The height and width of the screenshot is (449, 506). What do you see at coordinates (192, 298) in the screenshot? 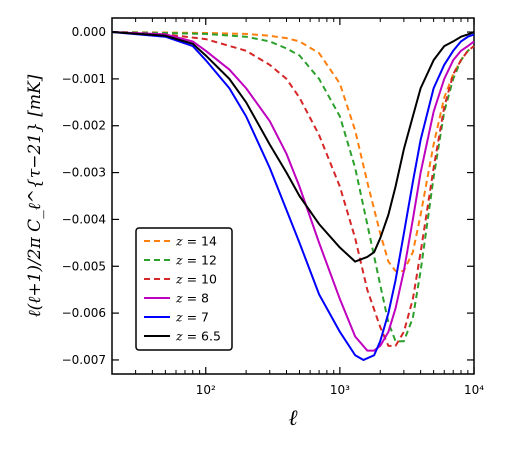
I see `legend-label: z = 8` at bounding box center [192, 298].